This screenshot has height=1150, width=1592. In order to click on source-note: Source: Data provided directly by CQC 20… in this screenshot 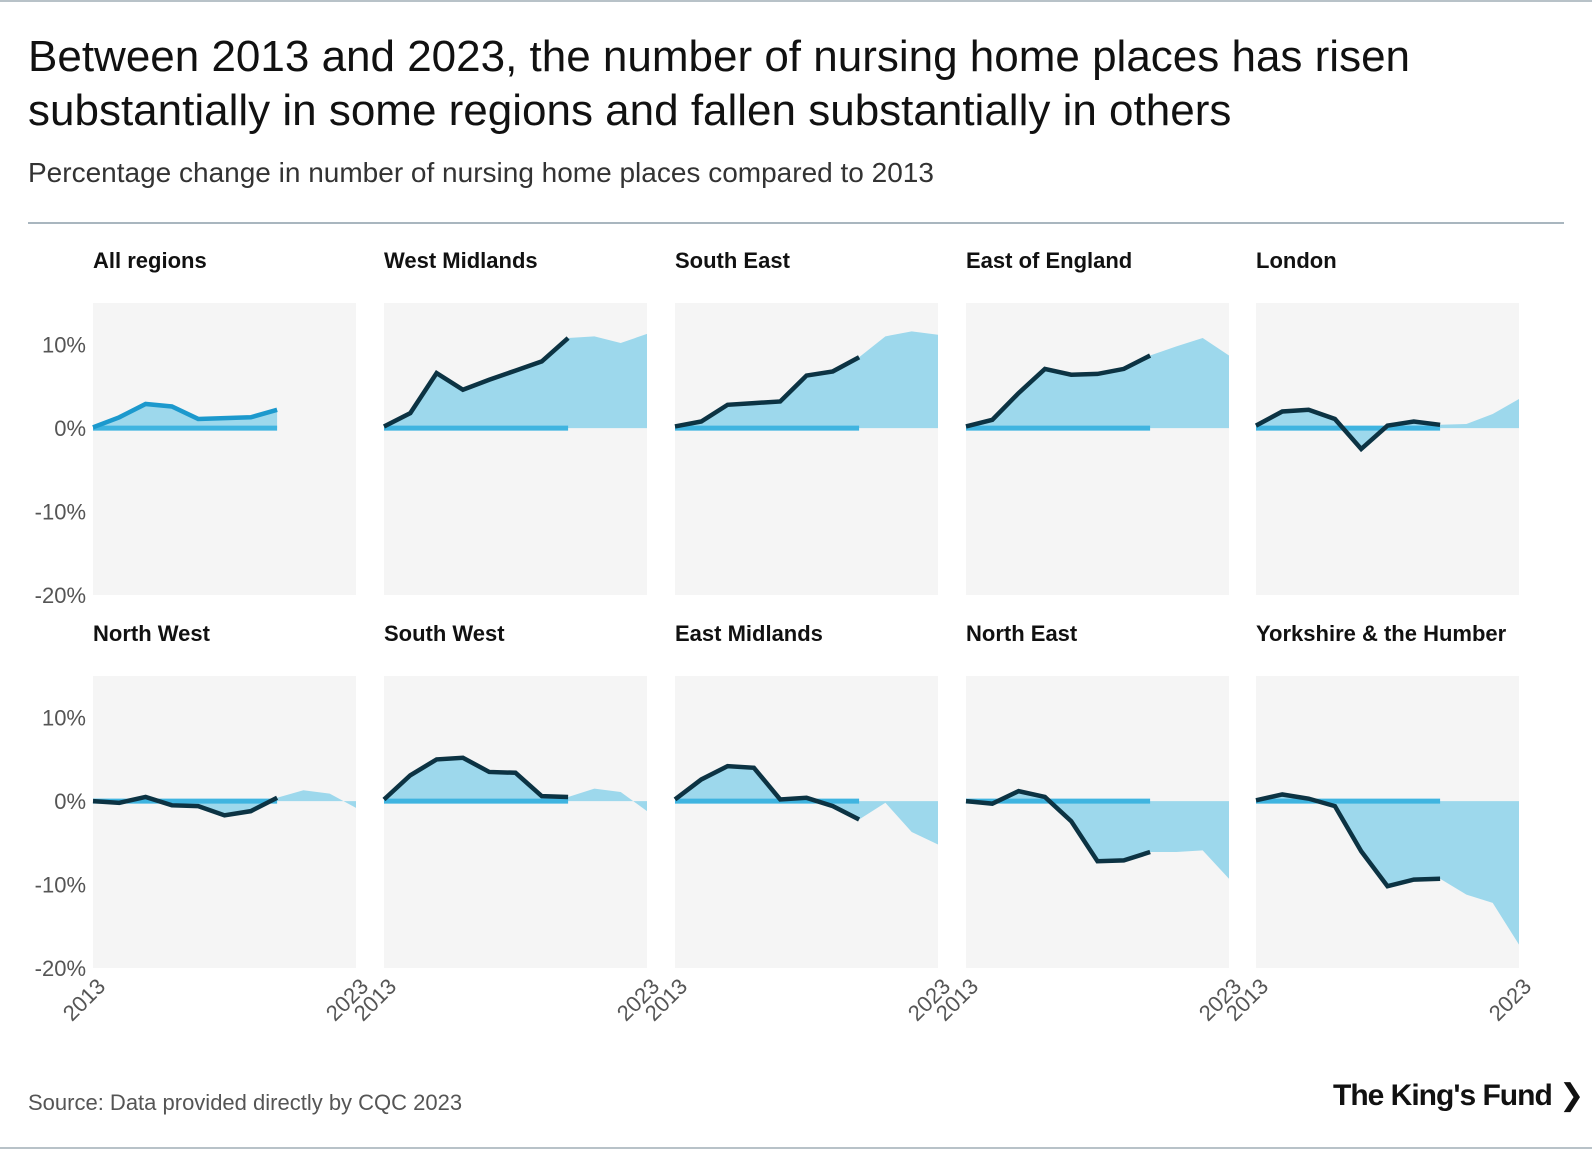, I will do `click(245, 1102)`.